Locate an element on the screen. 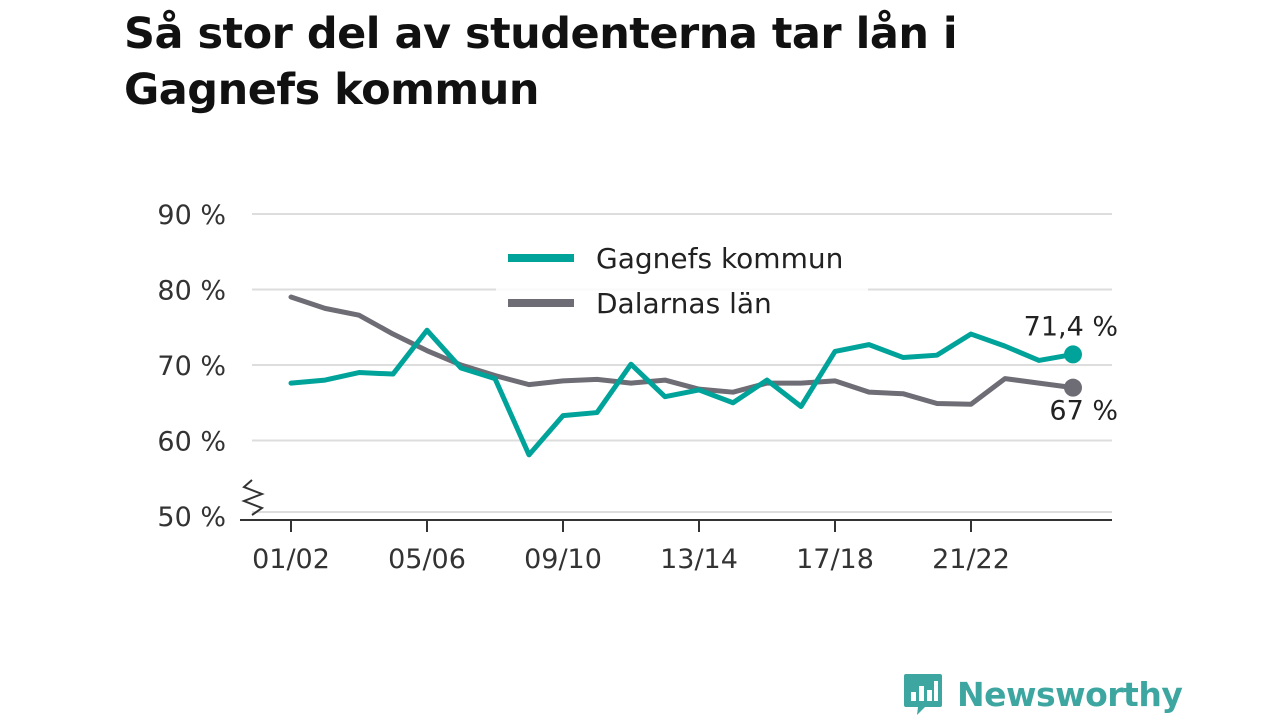  x-tick-label: 09/10 is located at coordinates (563, 559).